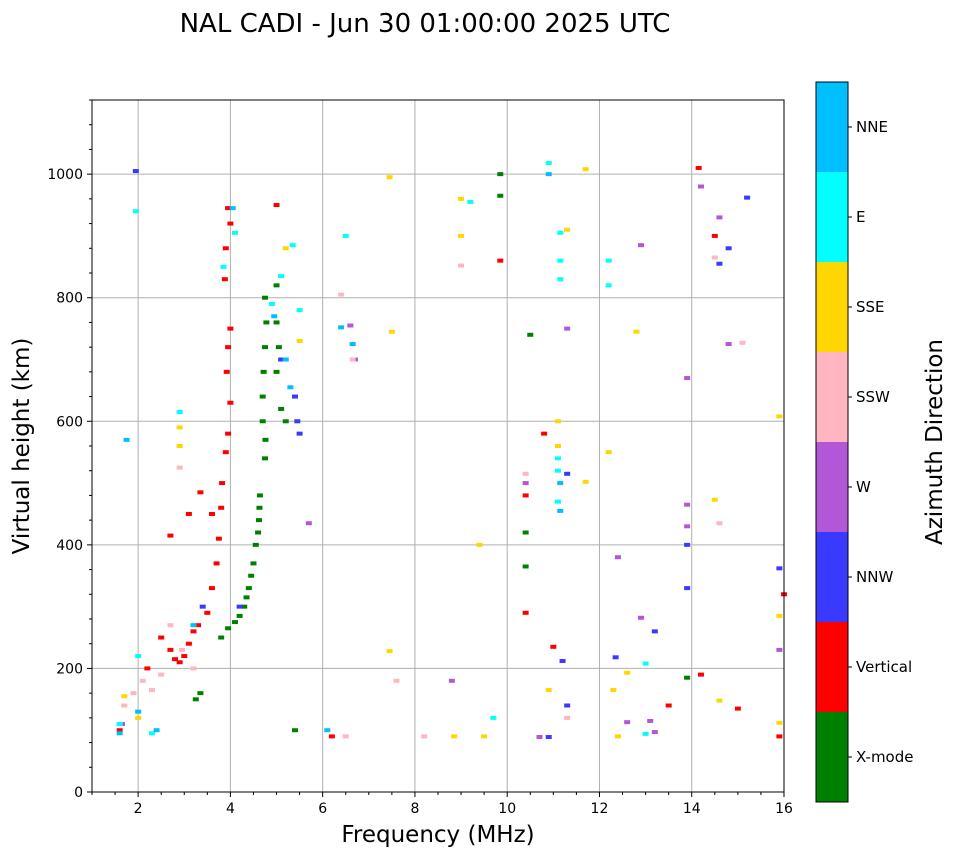 The height and width of the screenshot is (857, 958). What do you see at coordinates (414, 809) in the screenshot?
I see `x-tick-label: 8` at bounding box center [414, 809].